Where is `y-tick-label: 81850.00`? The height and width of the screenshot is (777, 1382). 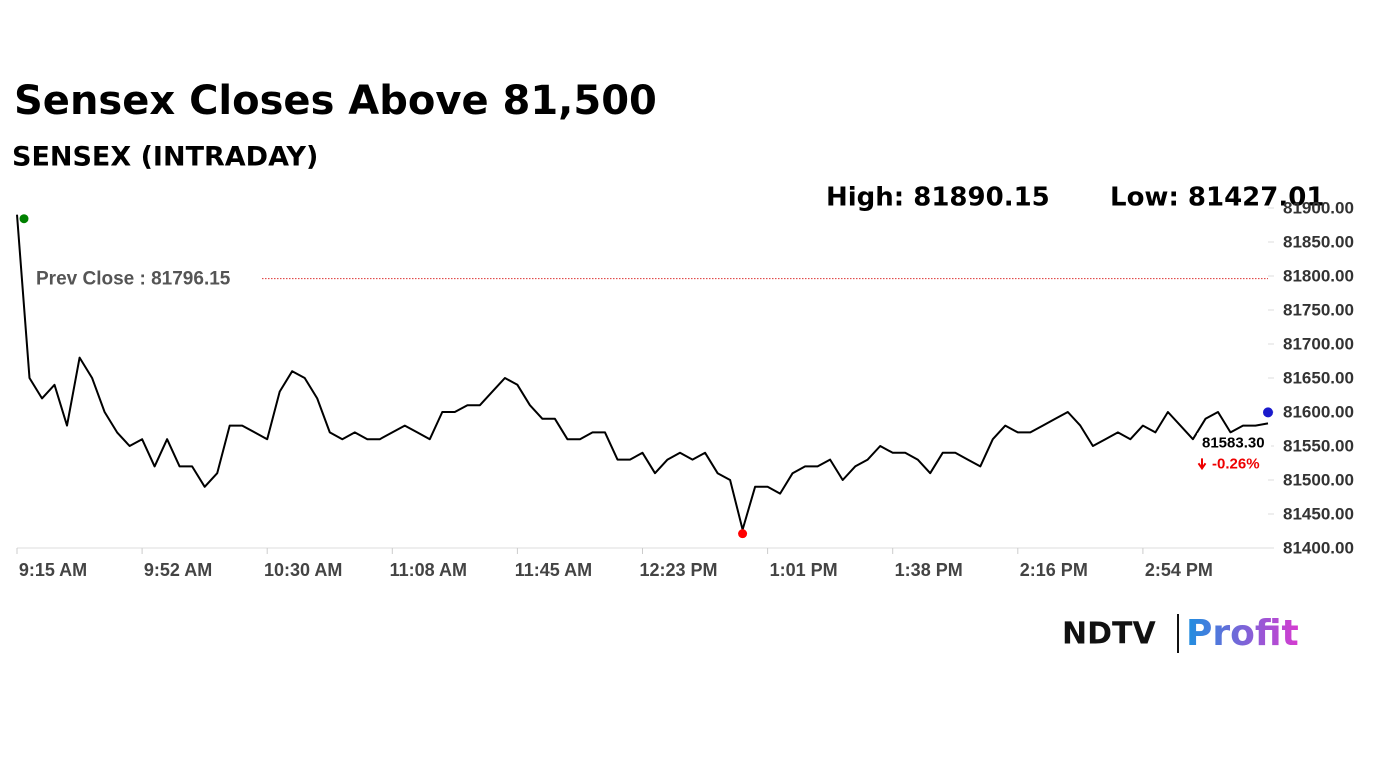
y-tick-label: 81850.00 is located at coordinates (1318, 241).